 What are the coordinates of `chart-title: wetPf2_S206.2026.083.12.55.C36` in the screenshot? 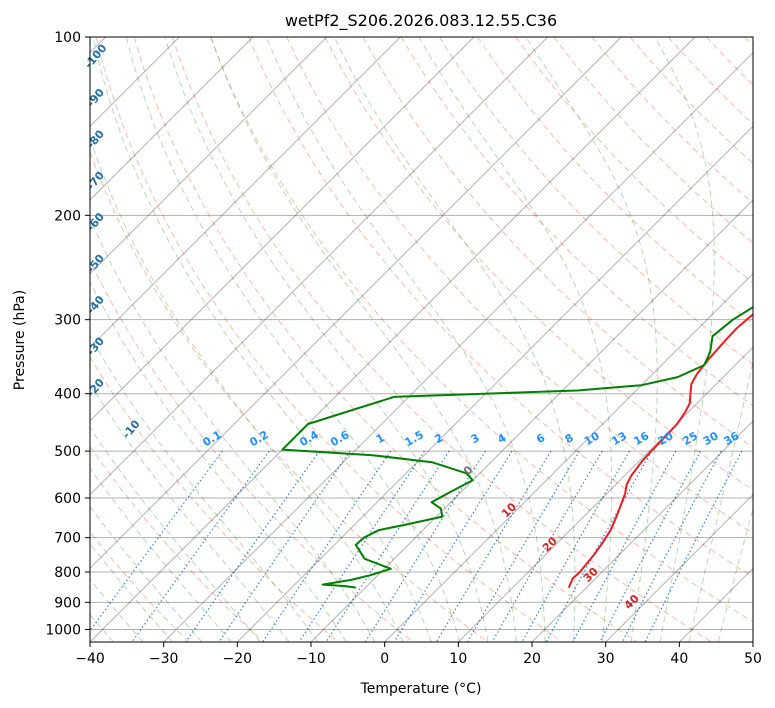 It's located at (421, 21).